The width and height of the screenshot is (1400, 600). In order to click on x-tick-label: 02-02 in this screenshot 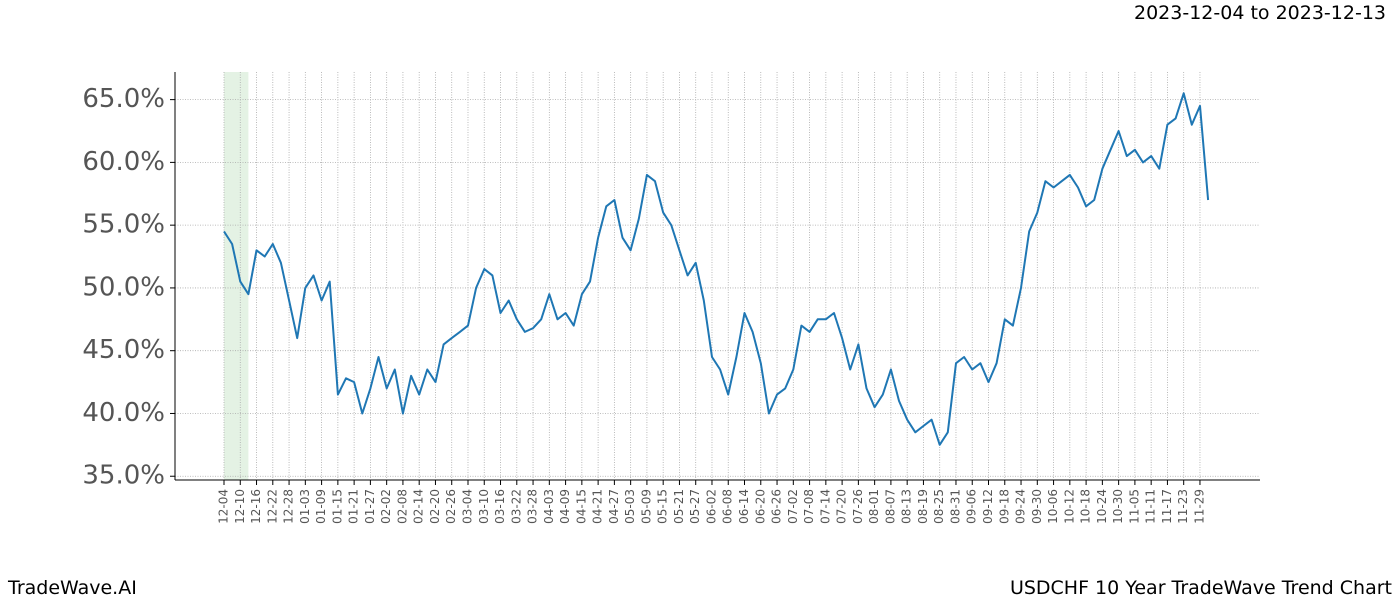, I will do `click(386, 506)`.